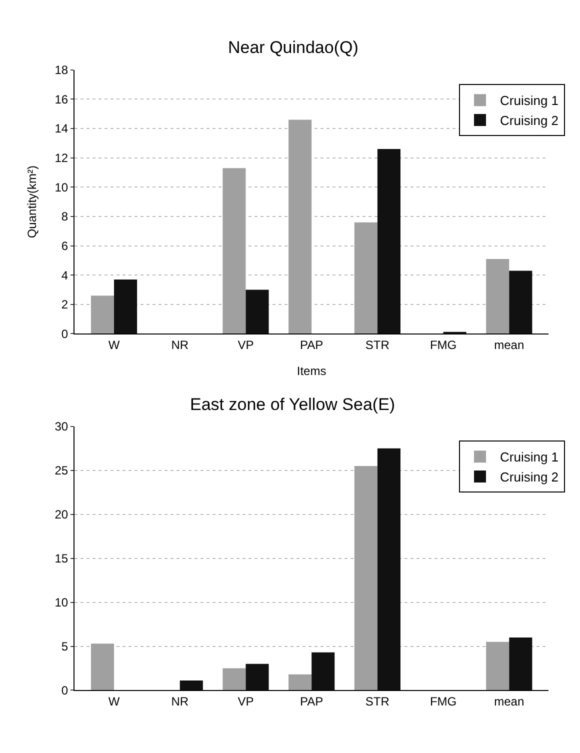 This screenshot has width=580, height=753. I want to click on y-tick-label: 30, so click(61, 427).